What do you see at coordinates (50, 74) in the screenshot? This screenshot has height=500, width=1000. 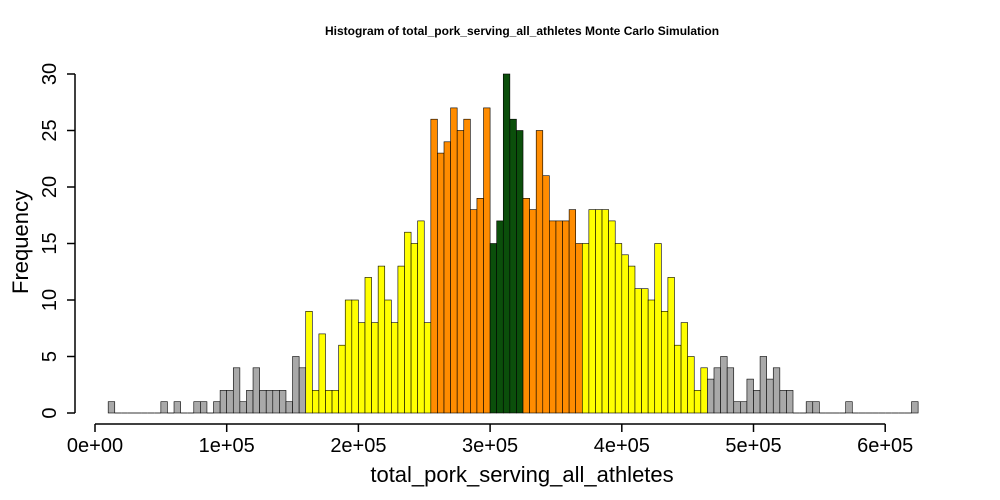 I see `y-tick-label: 30` at bounding box center [50, 74].